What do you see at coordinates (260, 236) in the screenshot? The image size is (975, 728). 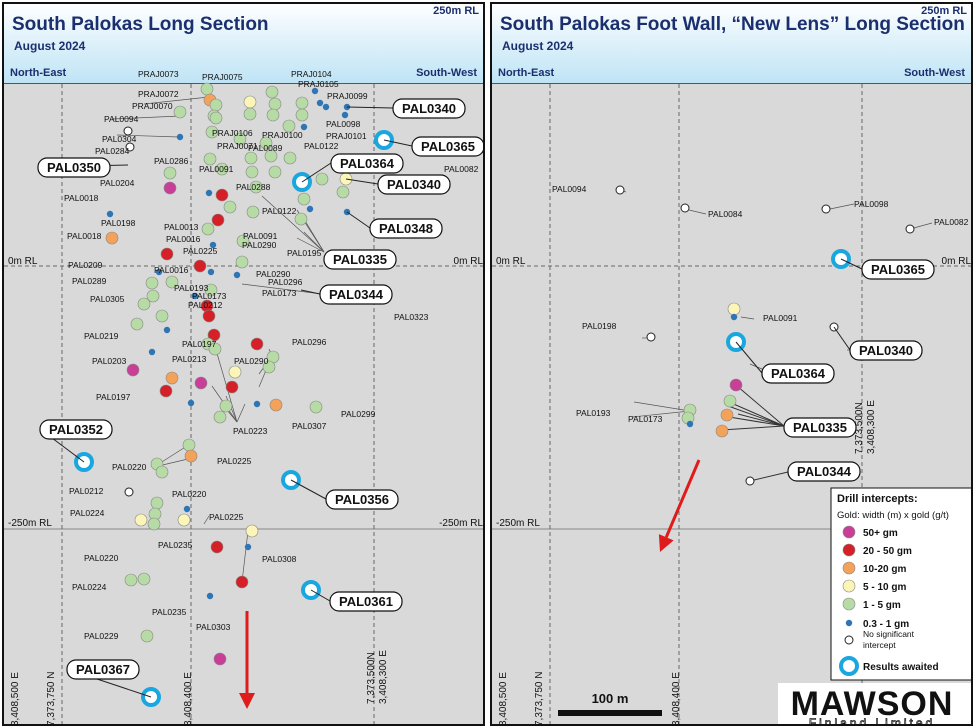 I see `hole-id-label: PAL0091` at bounding box center [260, 236].